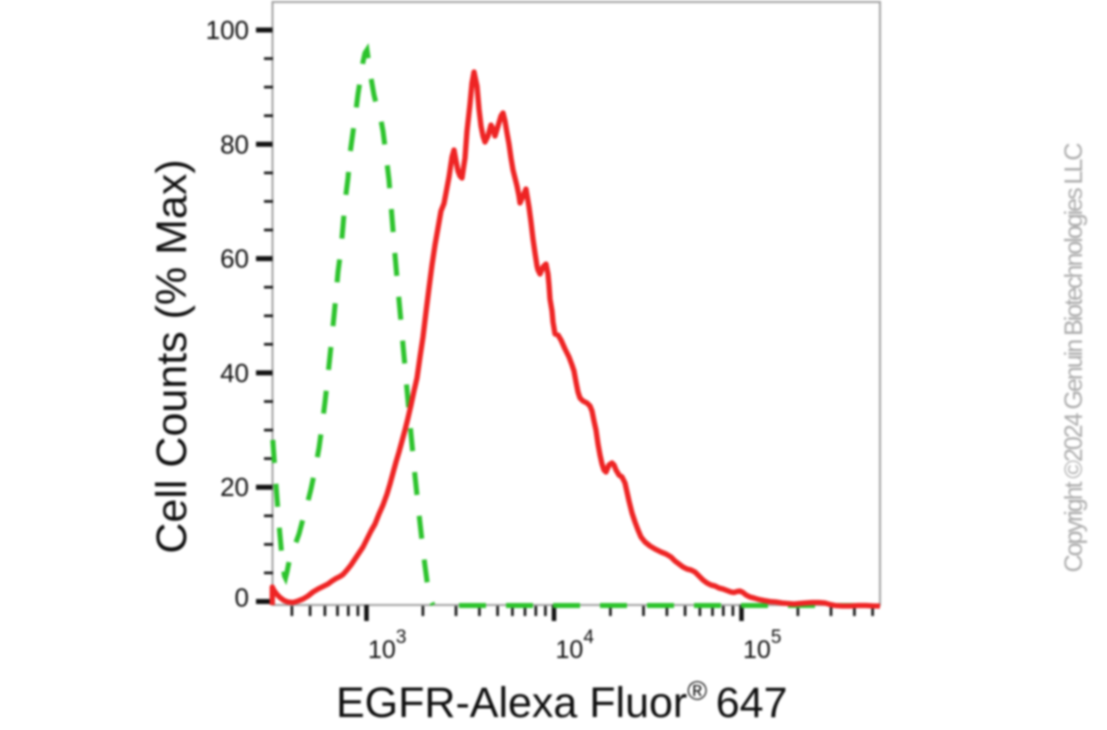 This screenshot has height=730, width=1107. I want to click on svg-text: 40, so click(234, 373).